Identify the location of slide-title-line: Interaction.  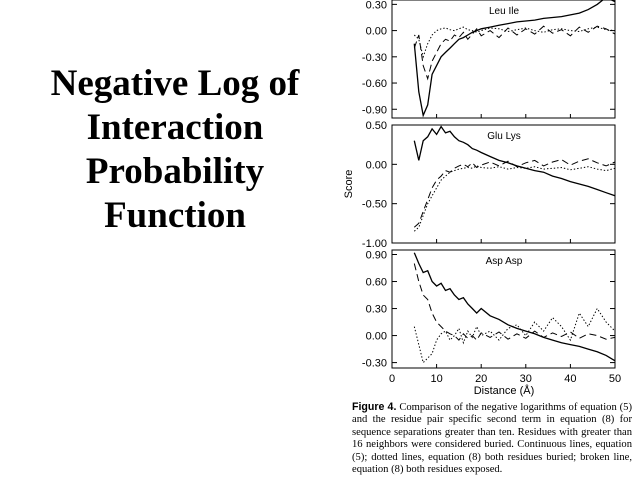
(175, 127).